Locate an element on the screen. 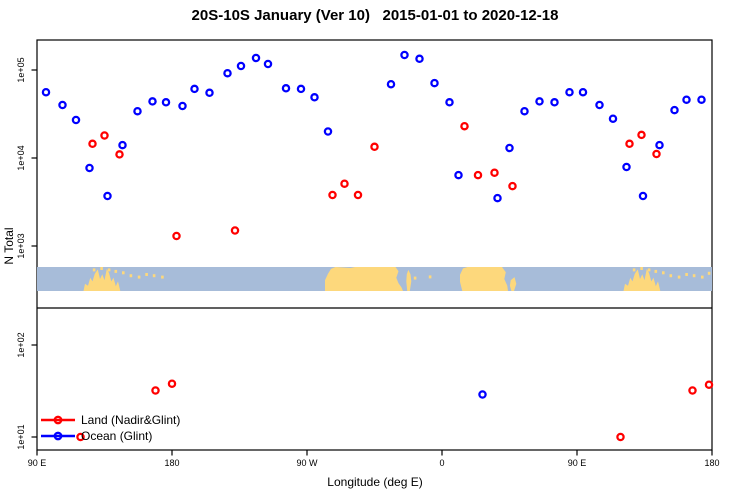 The image size is (750, 500). legend-item-ocean: Ocean (Glint) is located at coordinates (110, 436).